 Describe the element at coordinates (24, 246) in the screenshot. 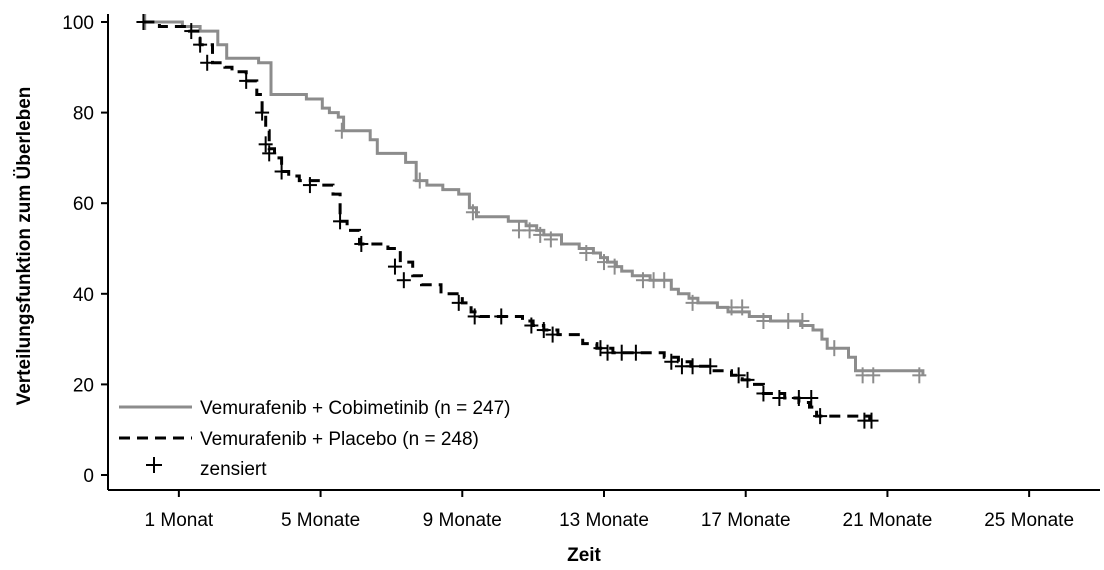

I see `y-axis-title: Verteilungsfunktion zum Überleben` at that location.